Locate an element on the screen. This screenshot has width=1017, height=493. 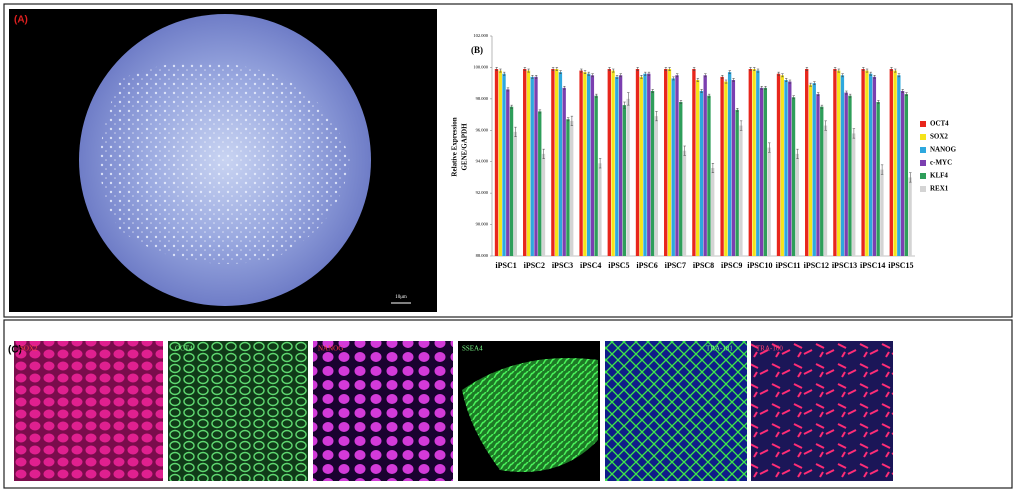
scale-bar-label: 10μm is located at coordinates (401, 297).